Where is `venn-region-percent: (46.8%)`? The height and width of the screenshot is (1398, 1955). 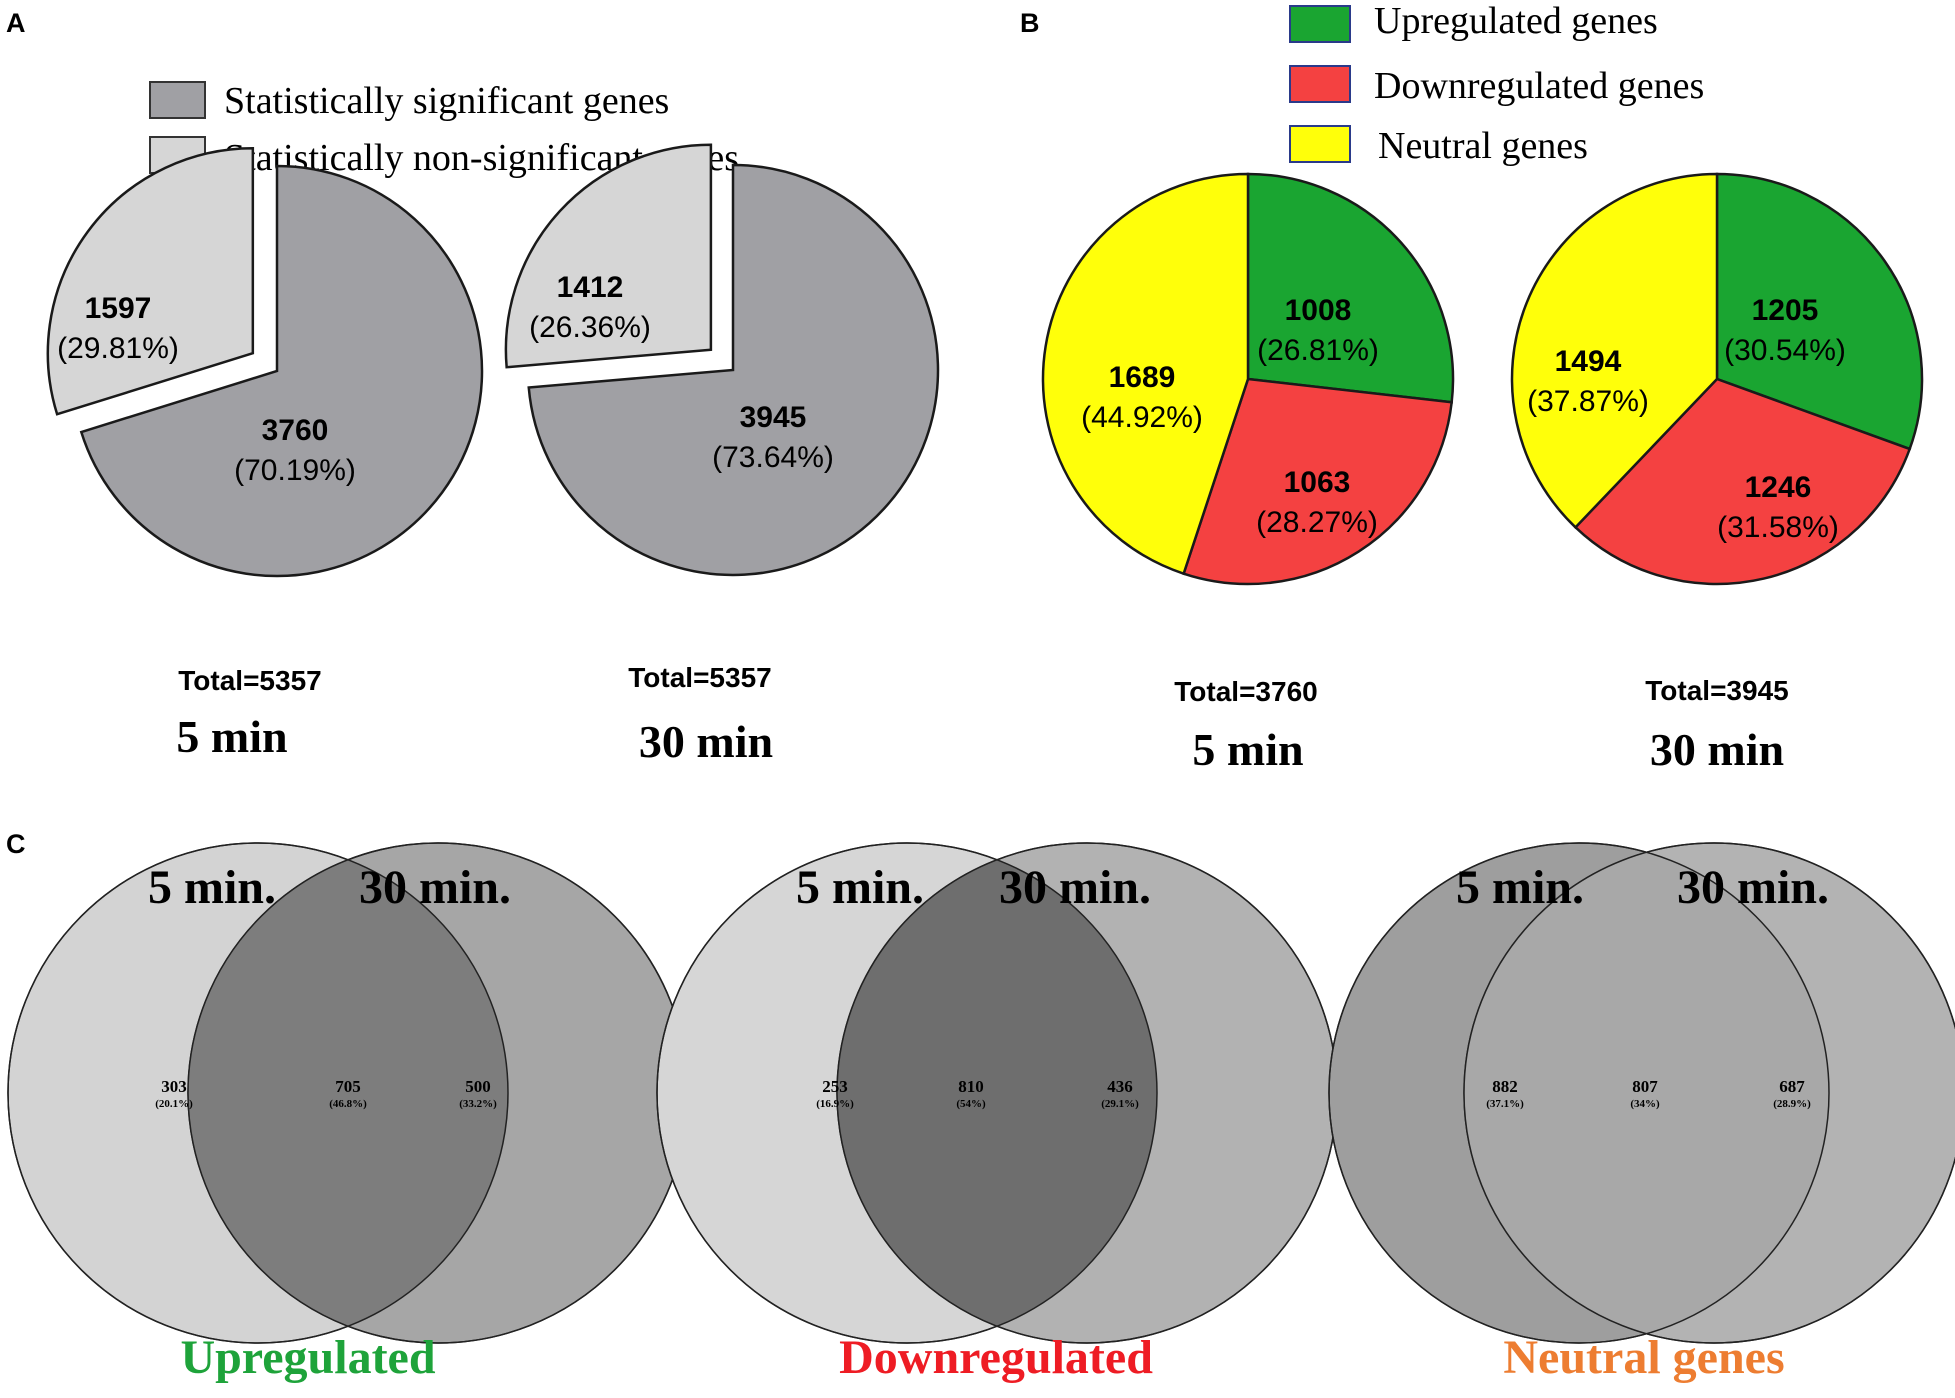
venn-region-percent: (46.8%) is located at coordinates (348, 1104).